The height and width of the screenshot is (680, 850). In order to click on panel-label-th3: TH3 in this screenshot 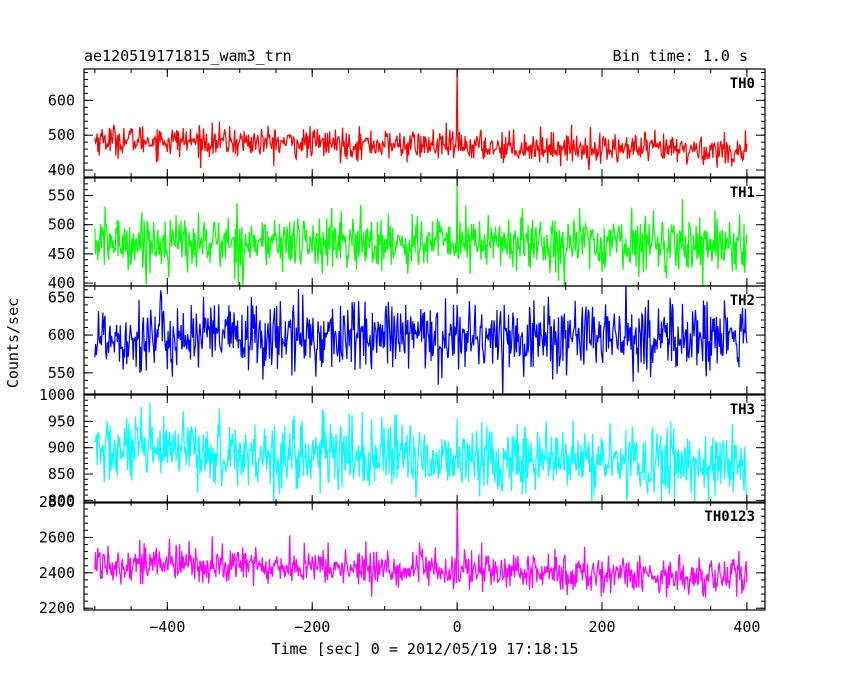, I will do `click(742, 410)`.